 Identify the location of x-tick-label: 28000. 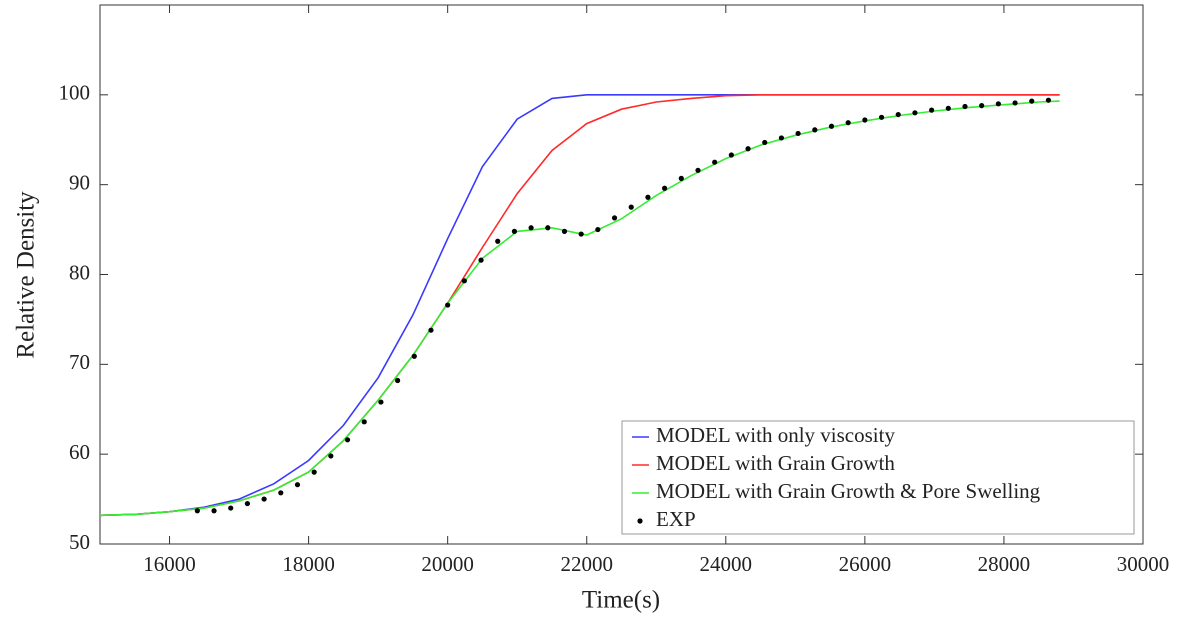
(1004, 564).